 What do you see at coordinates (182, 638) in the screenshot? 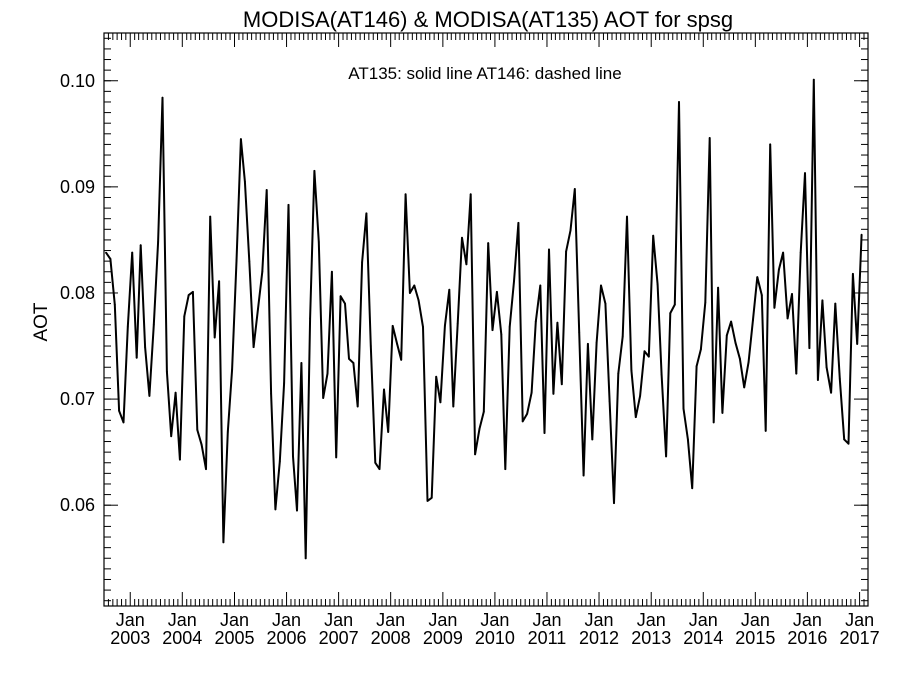
I see `x-tick-year-label: 2004` at bounding box center [182, 638].